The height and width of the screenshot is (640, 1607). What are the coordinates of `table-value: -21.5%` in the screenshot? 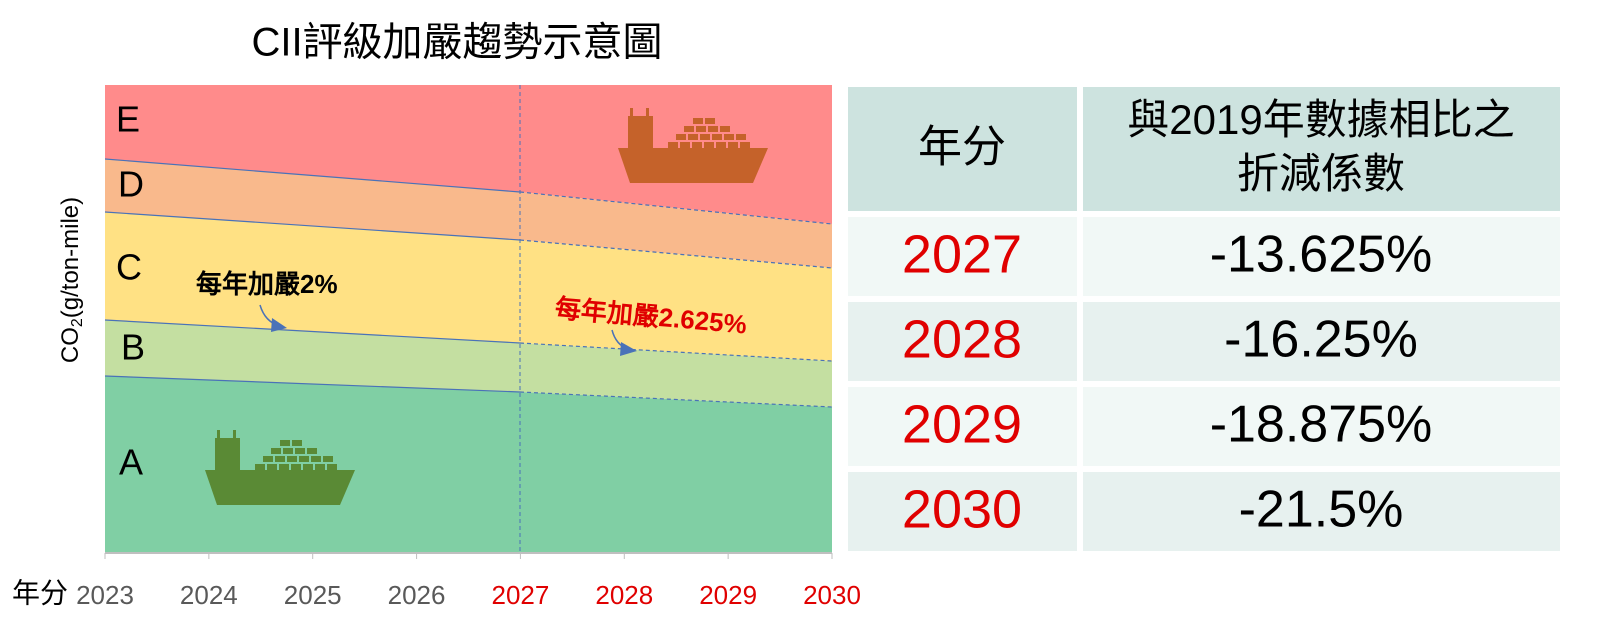 It's located at (1321, 510).